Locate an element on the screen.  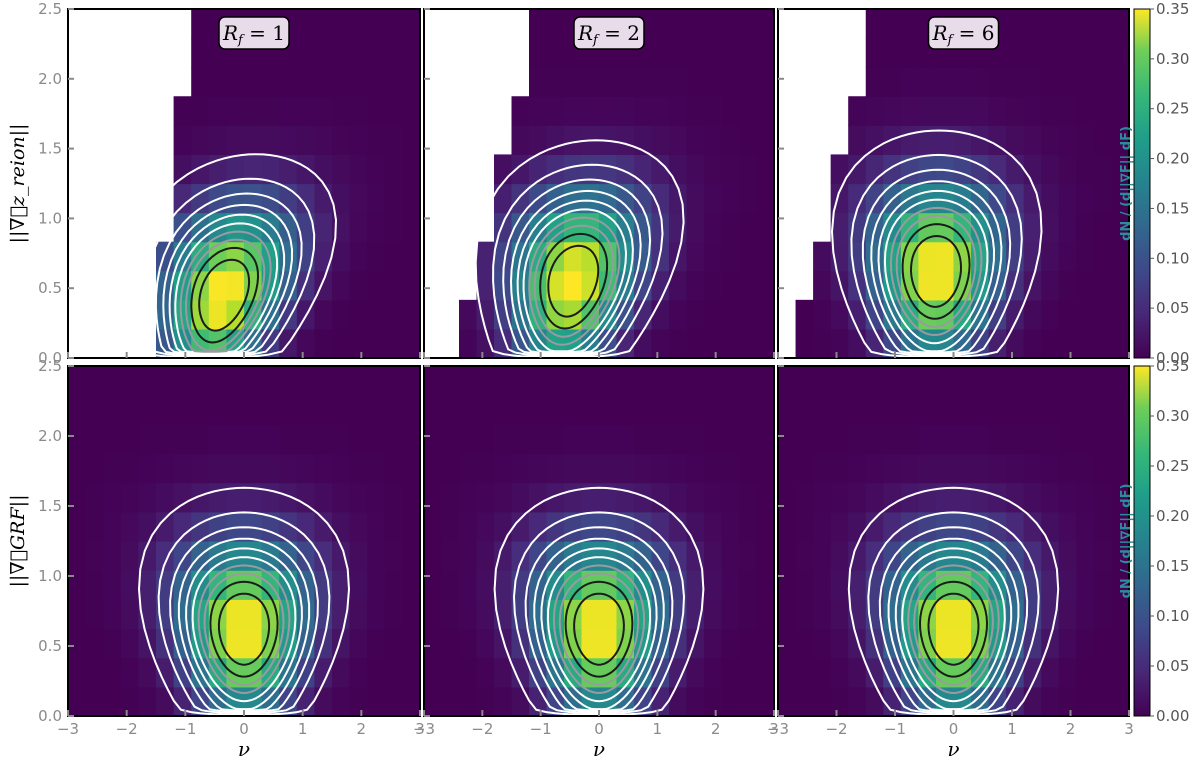
x-tick-label: 0 is located at coordinates (244, 729).